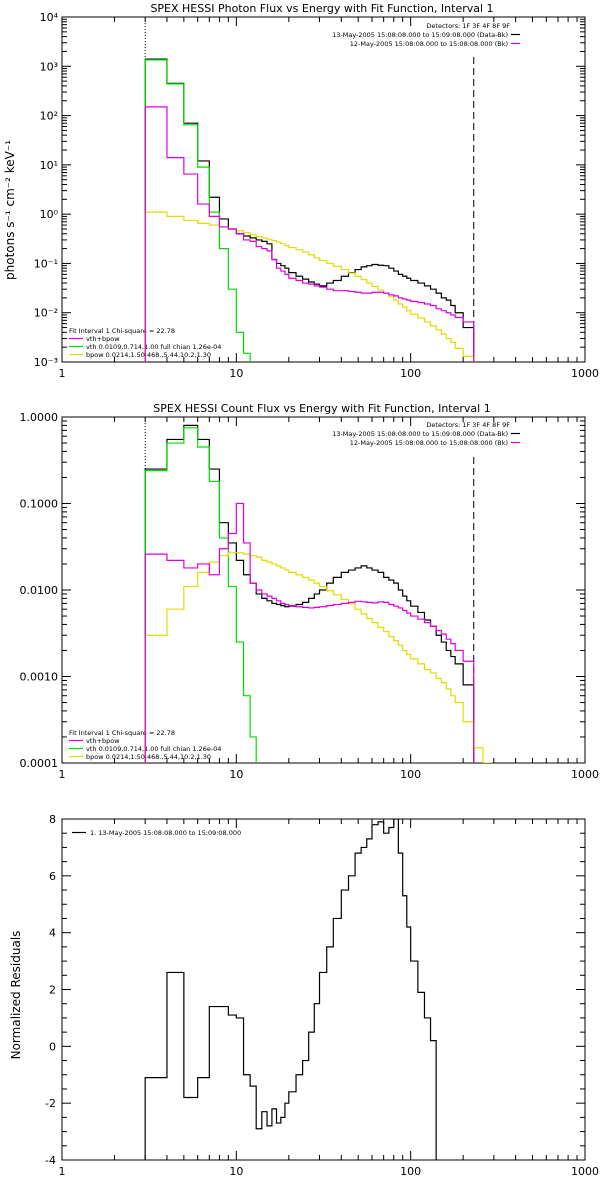  Describe the element at coordinates (50, 1103) in the screenshot. I see `y-tick-label: -2` at that location.